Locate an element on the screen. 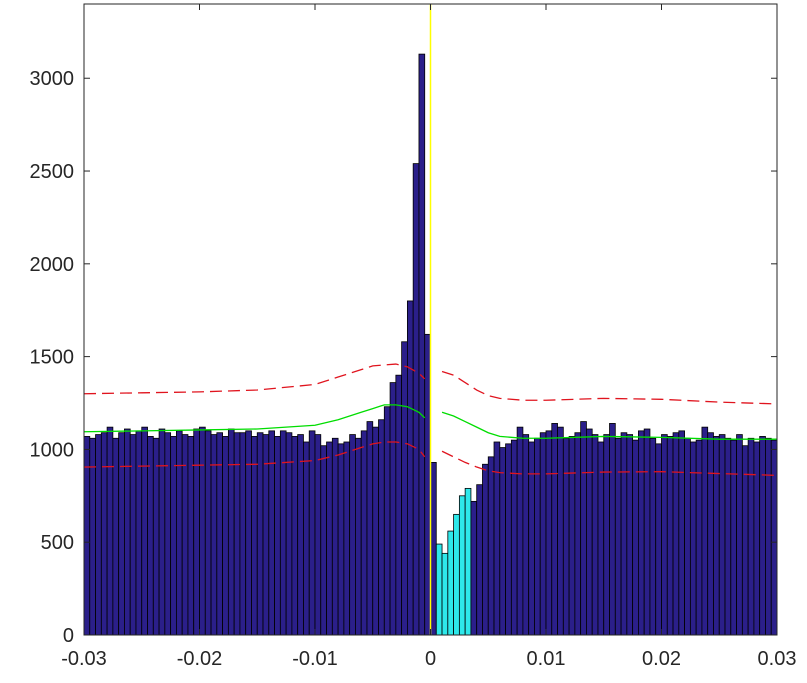 The image size is (807, 683). x-tick-label: -0.01 is located at coordinates (315, 659).